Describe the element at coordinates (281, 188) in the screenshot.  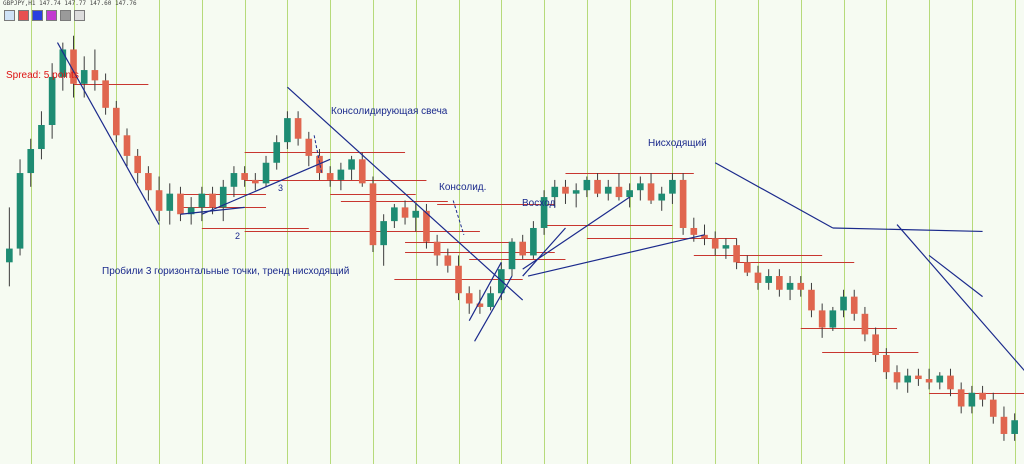
I see `annotation-point-3: 3` at that location.